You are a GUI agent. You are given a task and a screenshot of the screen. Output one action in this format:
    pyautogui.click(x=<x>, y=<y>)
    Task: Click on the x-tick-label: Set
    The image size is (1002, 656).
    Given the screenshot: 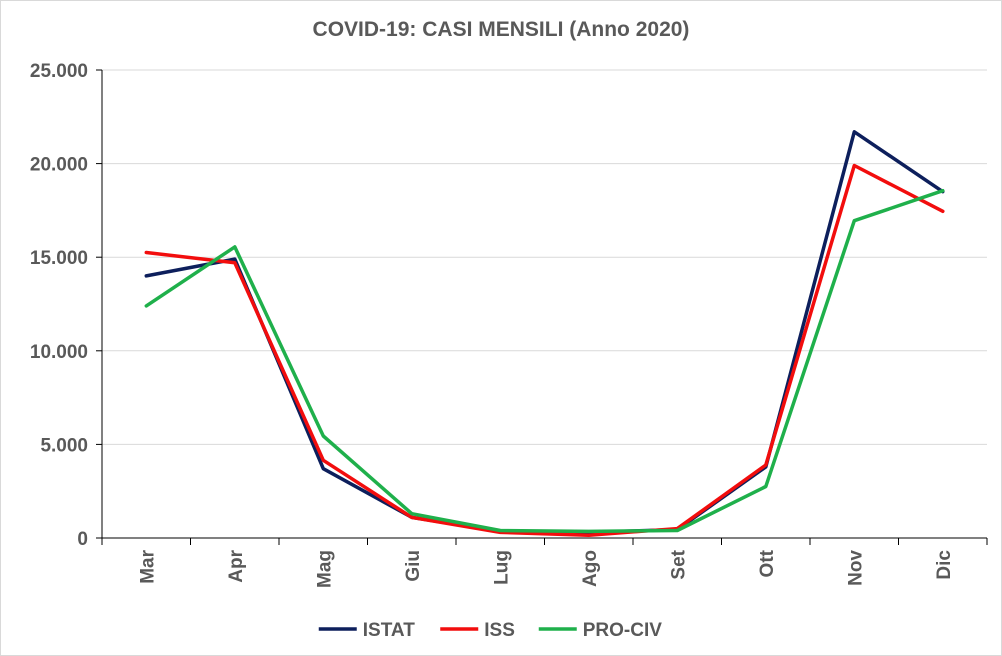 What is the action you would take?
    pyautogui.click(x=678, y=564)
    